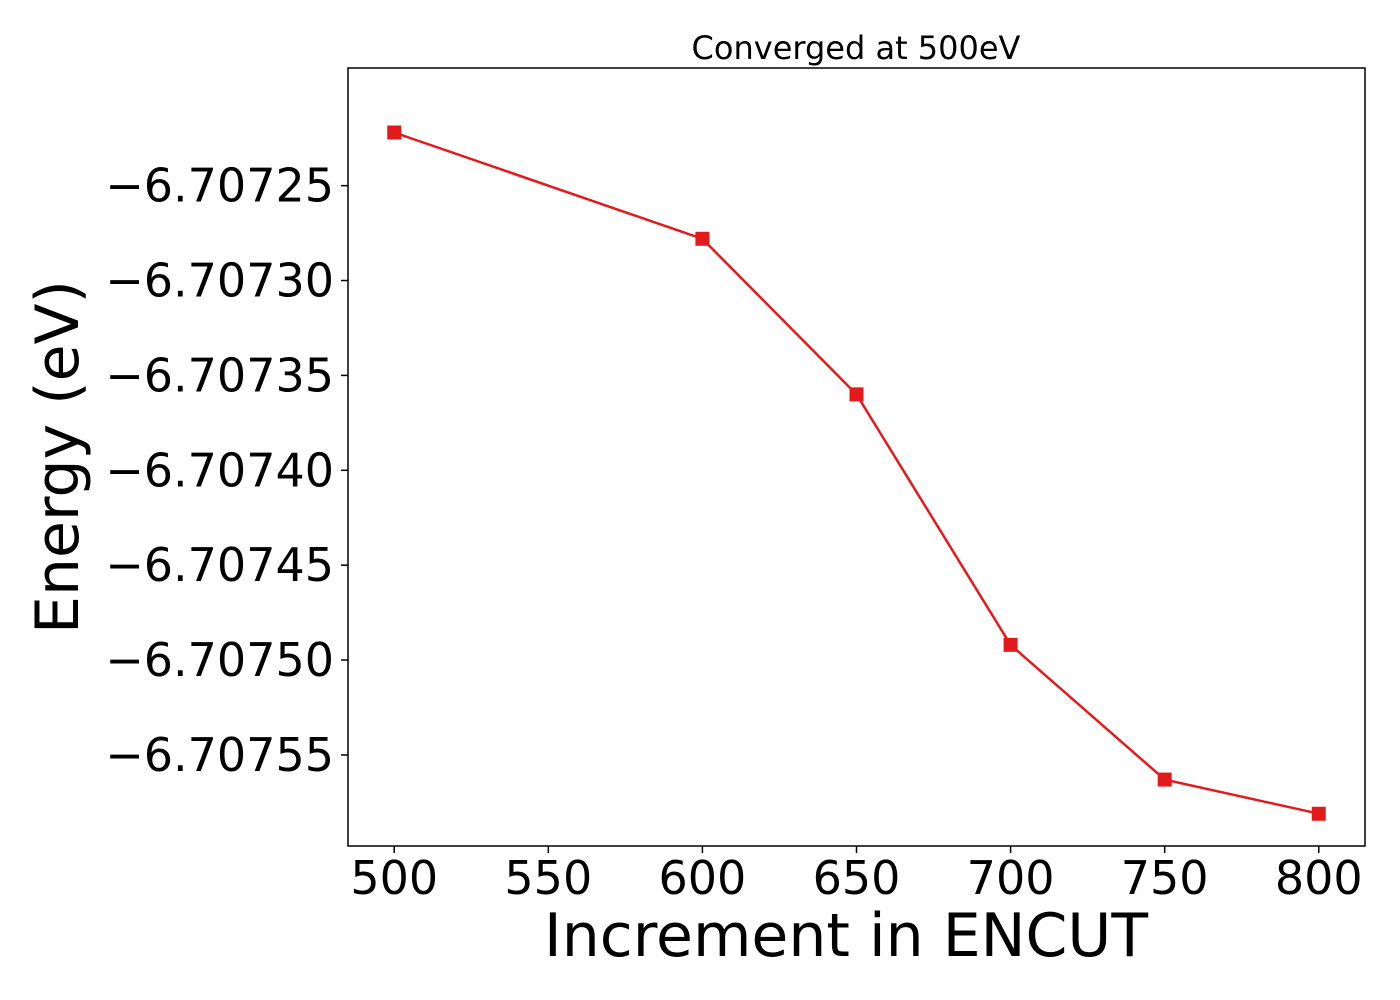 The width and height of the screenshot is (1400, 1000). I want to click on x-tick-label: 500, so click(394, 878).